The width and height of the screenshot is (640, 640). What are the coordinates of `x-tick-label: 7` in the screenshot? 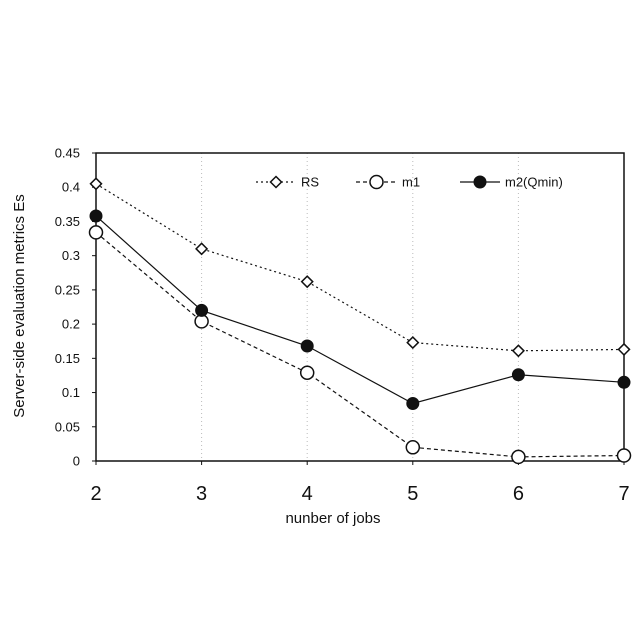 It's located at (623, 494).